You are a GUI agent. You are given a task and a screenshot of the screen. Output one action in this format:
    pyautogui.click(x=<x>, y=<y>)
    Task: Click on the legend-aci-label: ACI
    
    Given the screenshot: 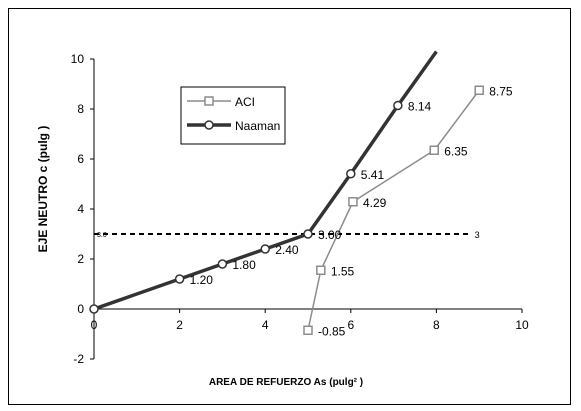 What is the action you would take?
    pyautogui.click(x=245, y=102)
    